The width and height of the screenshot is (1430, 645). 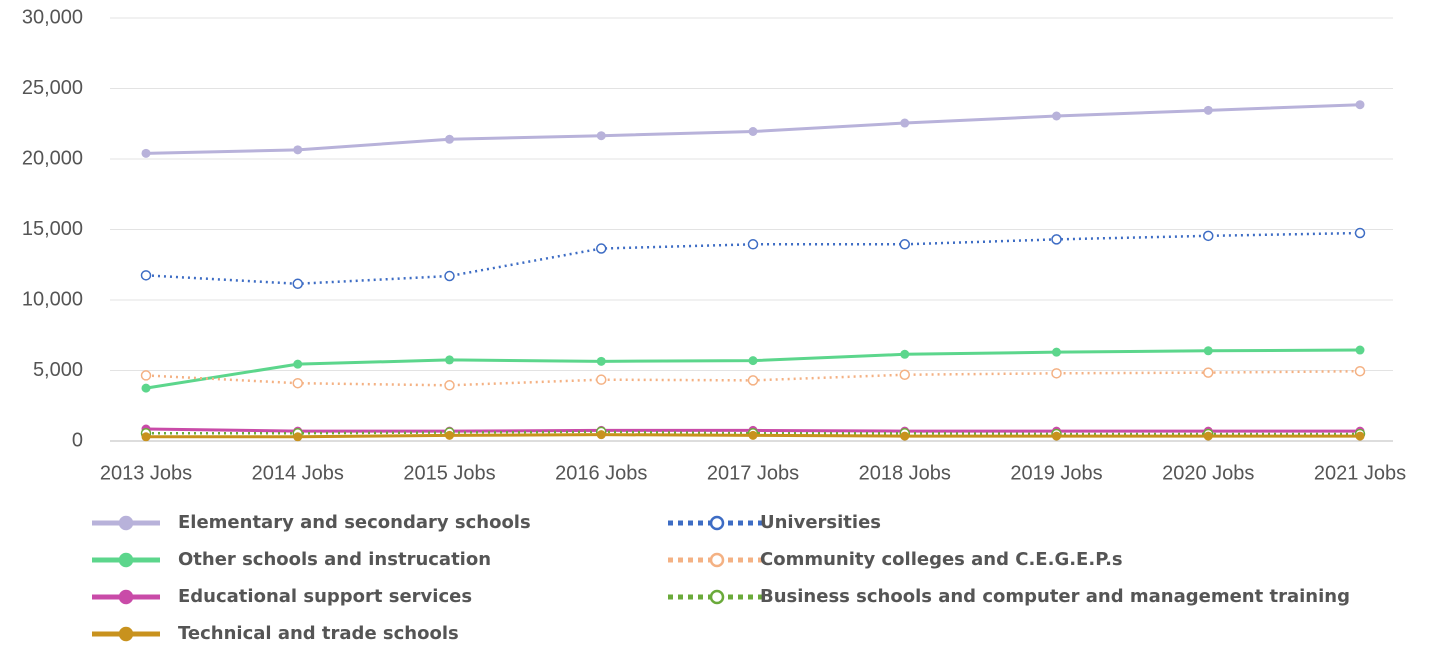 What do you see at coordinates (334, 559) in the screenshot?
I see `legend-label: Other schools and instrucation` at bounding box center [334, 559].